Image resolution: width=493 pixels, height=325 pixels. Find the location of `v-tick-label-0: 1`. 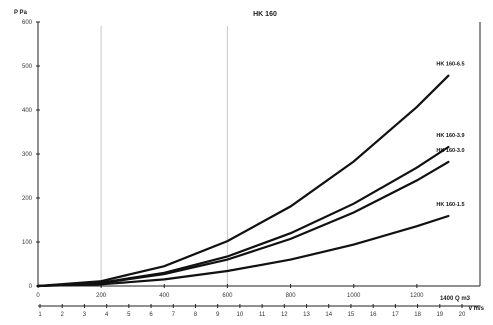

v-tick-label-0: 1 is located at coordinates (40, 315).